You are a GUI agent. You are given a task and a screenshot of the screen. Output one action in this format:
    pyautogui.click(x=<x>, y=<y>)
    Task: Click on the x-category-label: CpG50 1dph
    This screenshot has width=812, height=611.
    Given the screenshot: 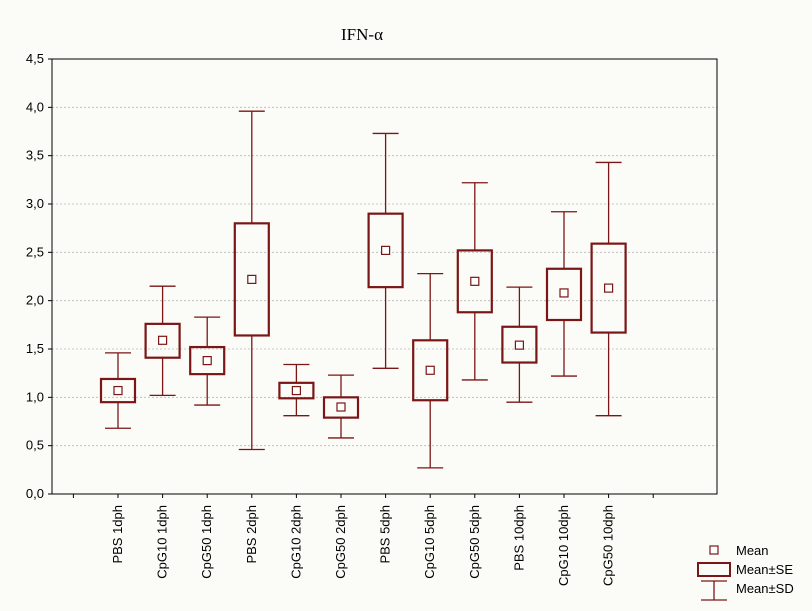 What is the action you would take?
    pyautogui.click(x=206, y=542)
    